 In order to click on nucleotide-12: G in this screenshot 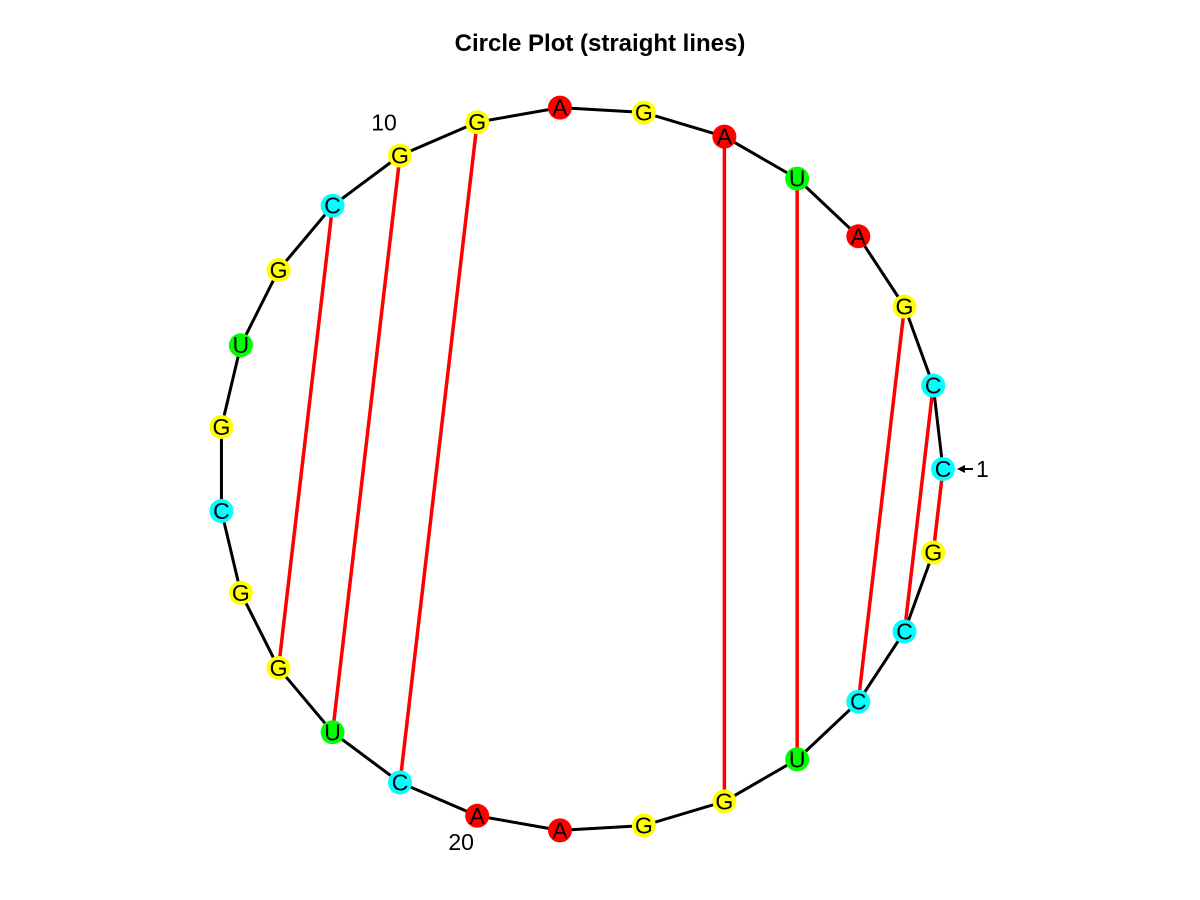, I will do `click(278, 270)`.